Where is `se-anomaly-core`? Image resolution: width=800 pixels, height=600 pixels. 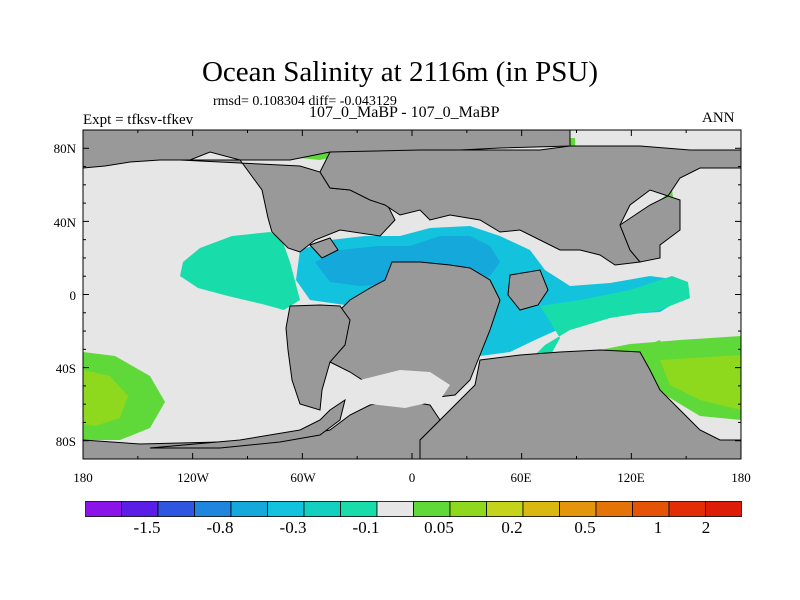
se-anomaly-core is located at coordinates (700, 382).